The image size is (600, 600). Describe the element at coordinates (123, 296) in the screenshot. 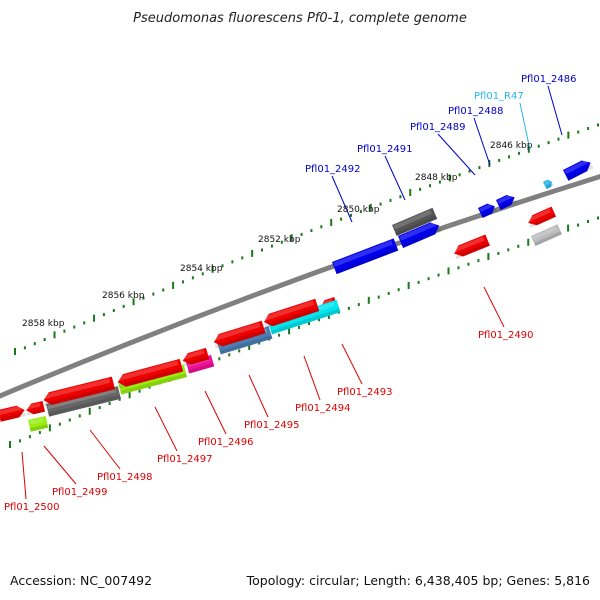

I see `scale-label: 2856 kbp` at that location.